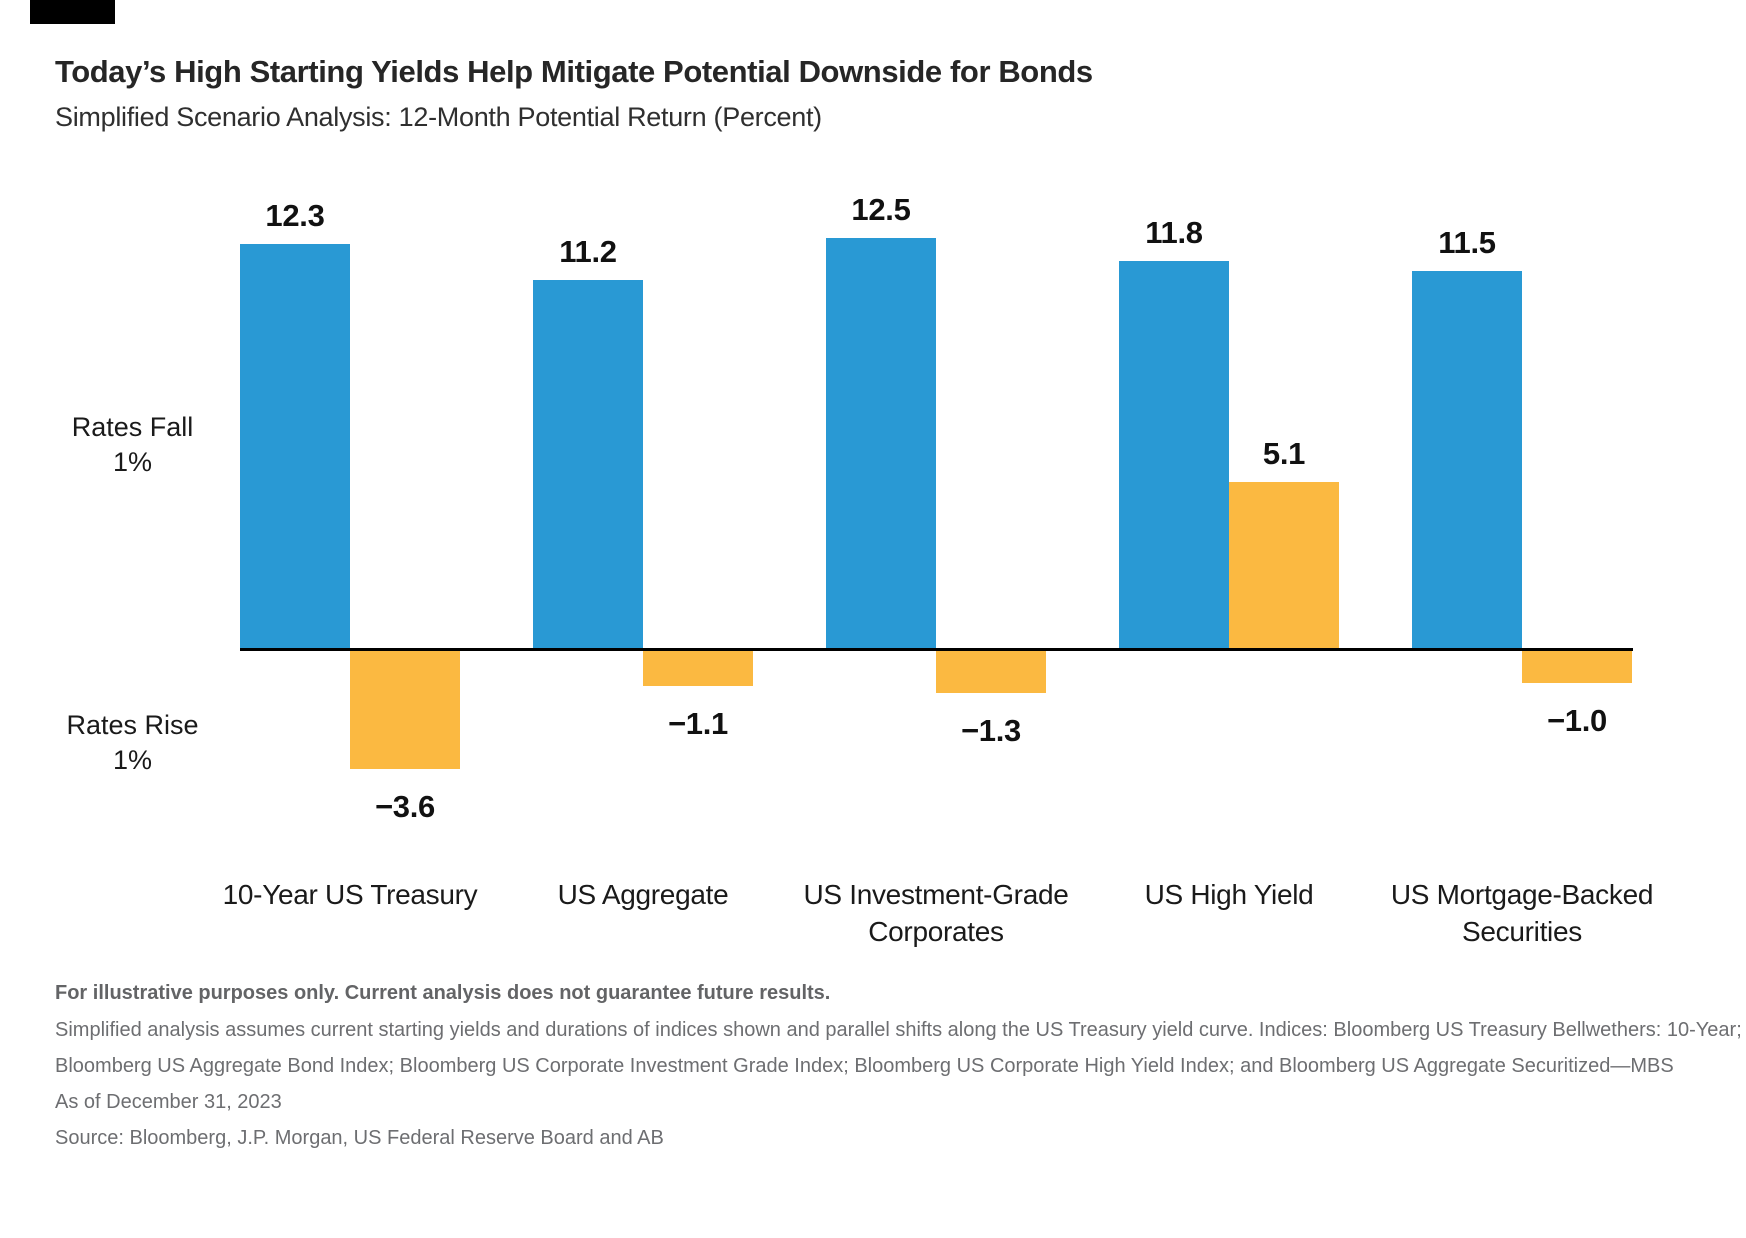 This screenshot has width=1746, height=1238. I want to click on bar-value-label: −1.3, so click(991, 730).